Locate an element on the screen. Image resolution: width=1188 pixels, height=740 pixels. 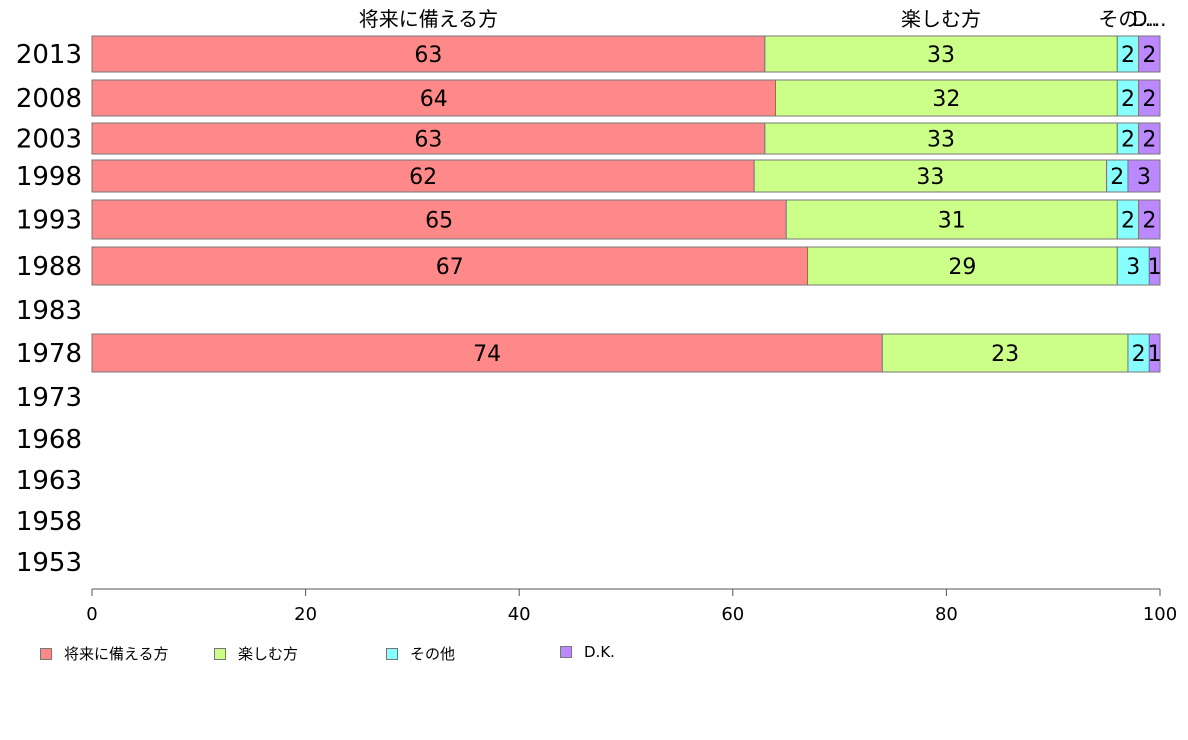
bar-dk-1978 is located at coordinates (1154, 353).